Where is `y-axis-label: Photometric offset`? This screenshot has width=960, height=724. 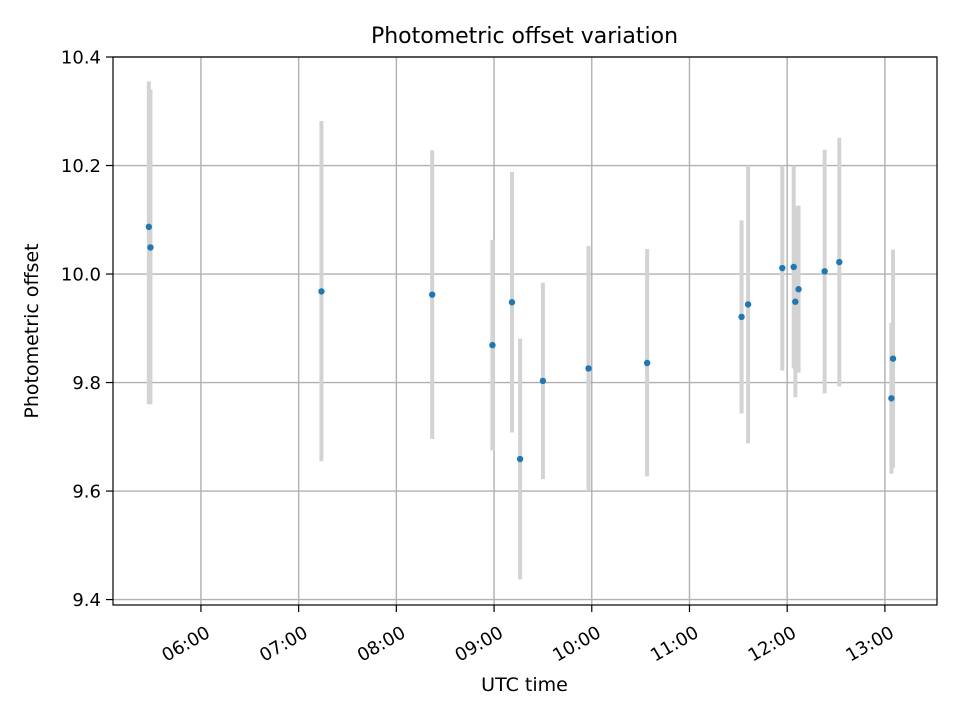
y-axis-label: Photometric offset is located at coordinates (32, 330).